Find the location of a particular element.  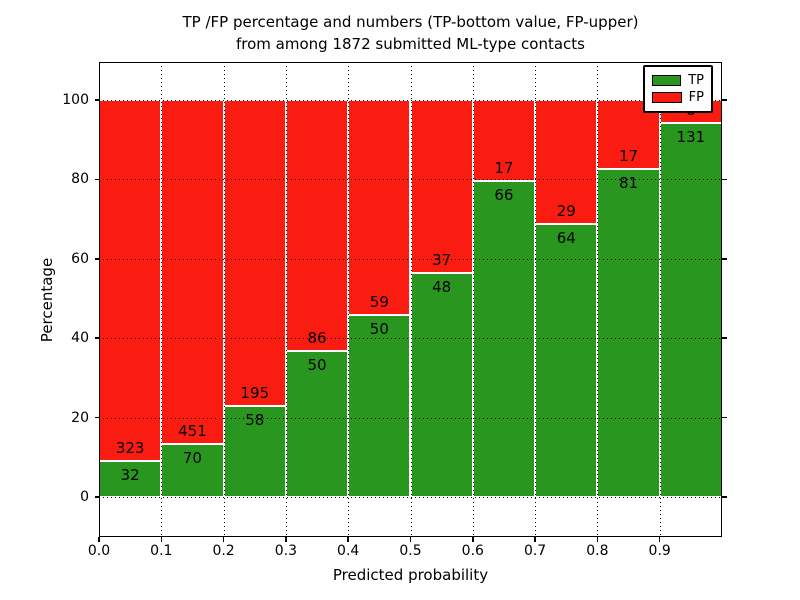

bar-count-label-tp: 81 is located at coordinates (629, 182).